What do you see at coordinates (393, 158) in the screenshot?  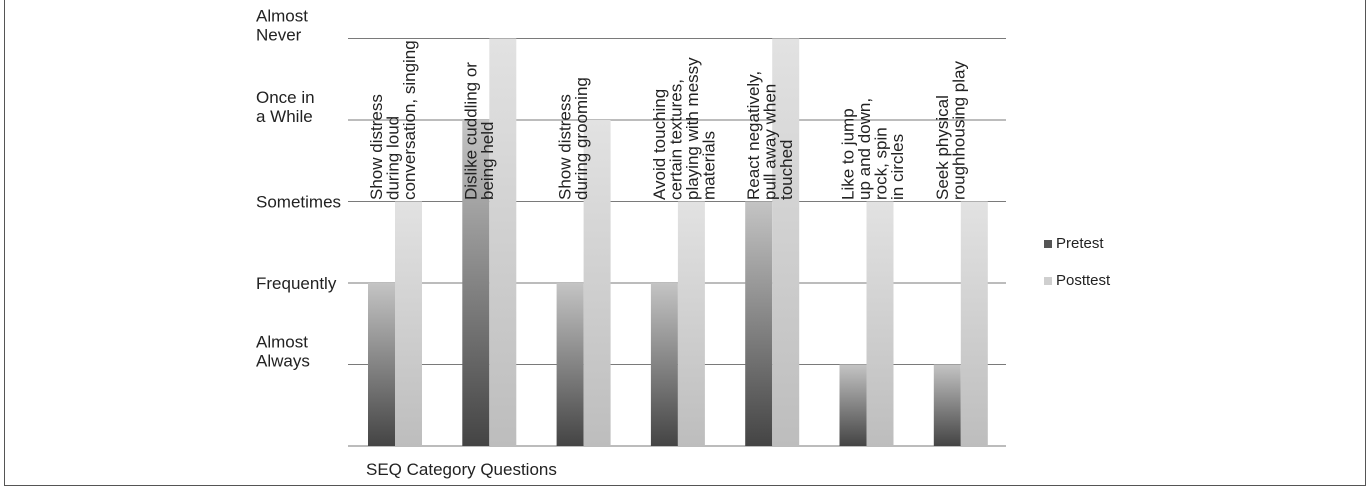 I see `category-label-line: during loud` at bounding box center [393, 158].